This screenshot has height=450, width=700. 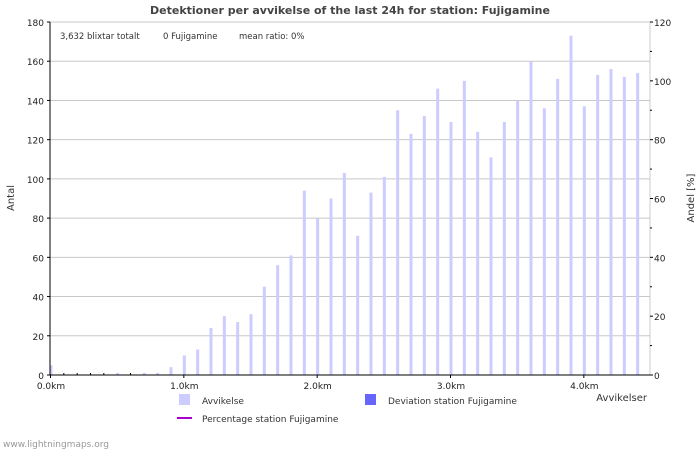 What do you see at coordinates (39, 338) in the screenshot?
I see `y-tick-label: 20` at bounding box center [39, 338].